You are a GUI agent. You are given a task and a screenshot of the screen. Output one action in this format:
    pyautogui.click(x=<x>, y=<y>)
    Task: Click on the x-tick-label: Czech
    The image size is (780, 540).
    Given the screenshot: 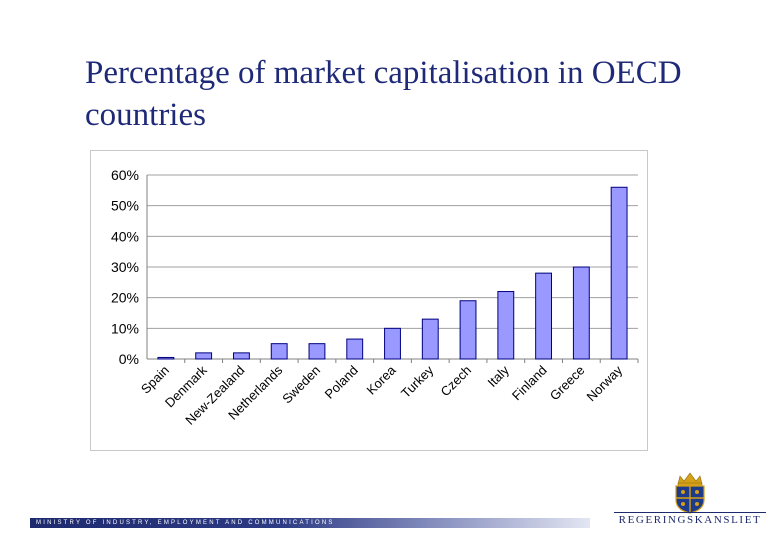 What is the action you would take?
    pyautogui.click(x=455, y=381)
    